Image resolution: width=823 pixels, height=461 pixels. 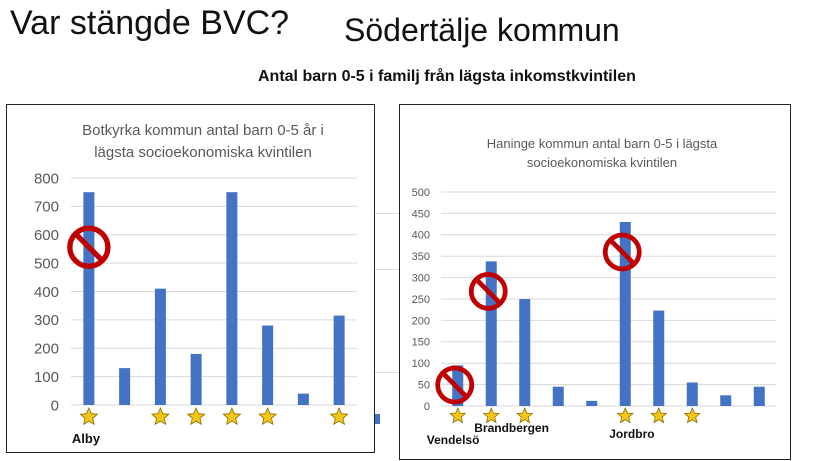 I want to click on y-tick-label: 450, so click(x=421, y=214).